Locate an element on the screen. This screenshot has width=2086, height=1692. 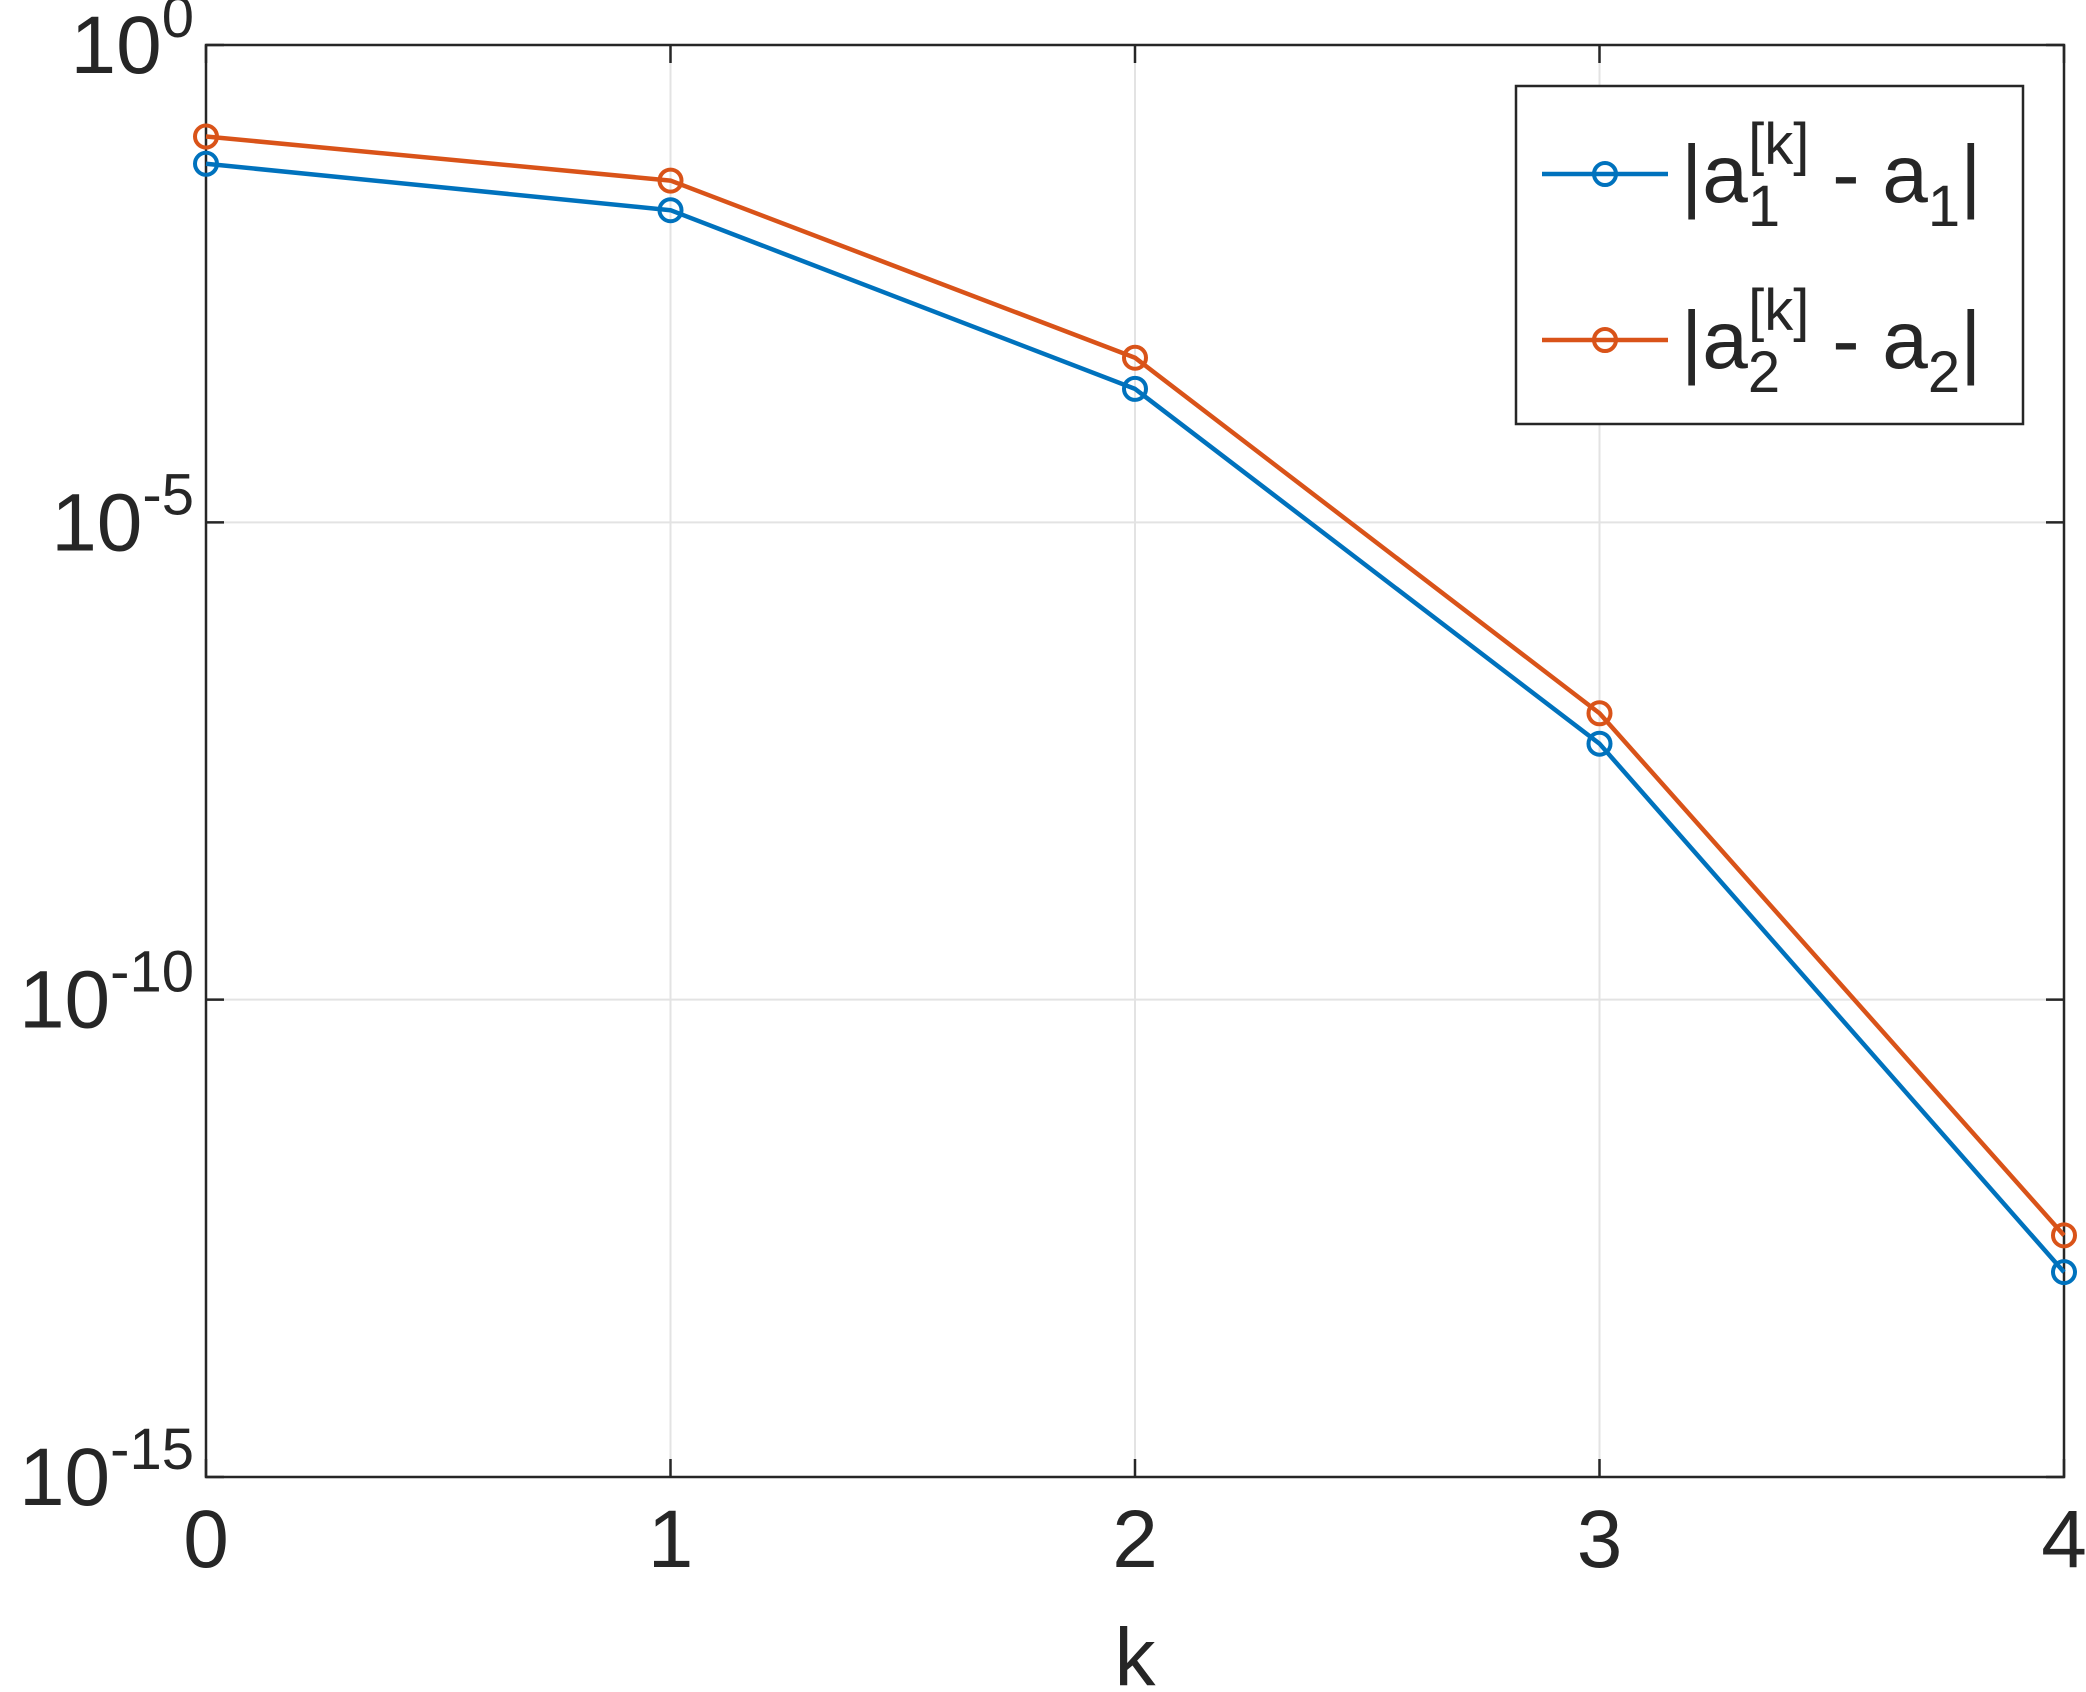
x-tick-label: 4 is located at coordinates (2063, 1539).